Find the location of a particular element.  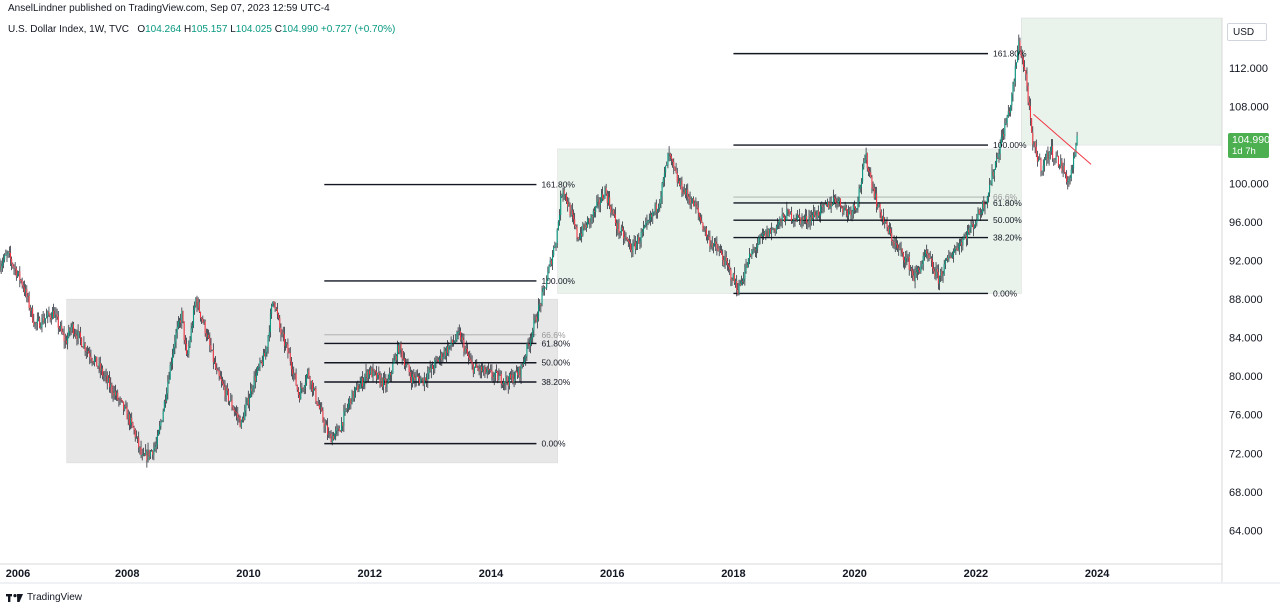

last-price-value: 104.990 is located at coordinates (1251, 140).